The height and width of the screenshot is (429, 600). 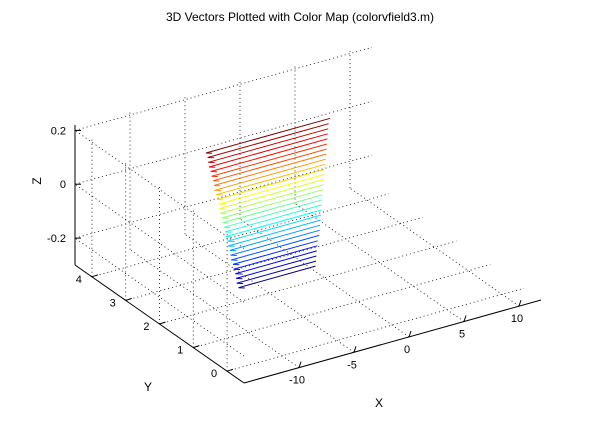 I want to click on y-tick-label: 3, so click(x=113, y=303).